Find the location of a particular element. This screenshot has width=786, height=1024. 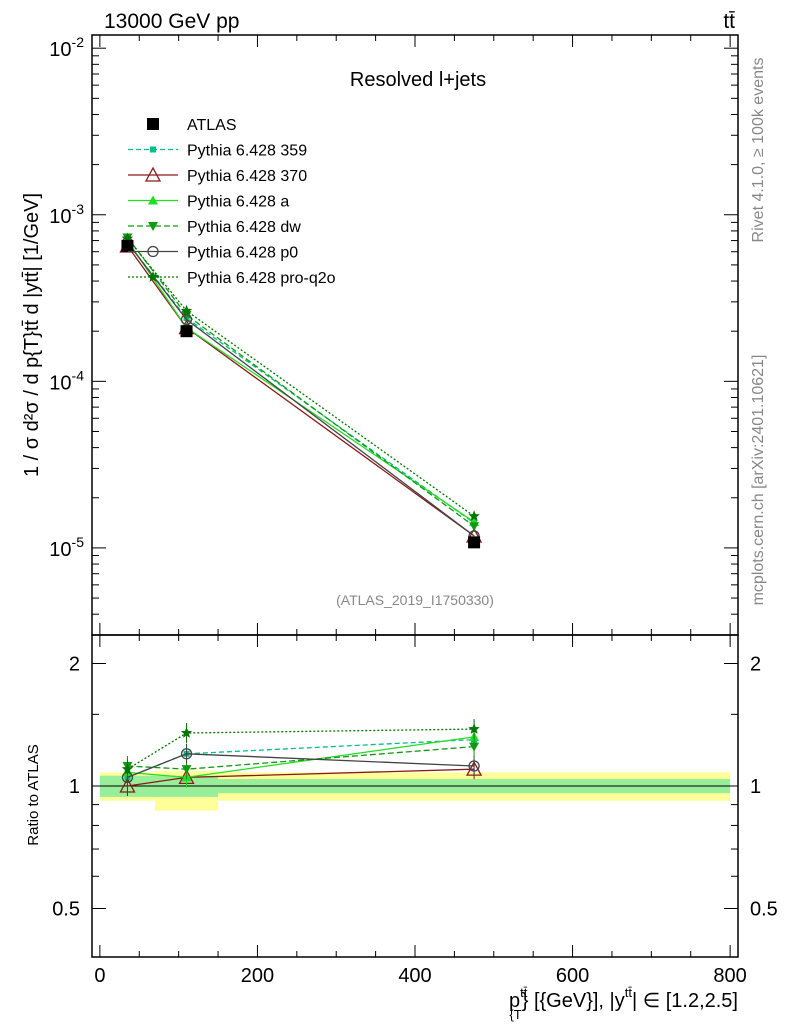

header-left: 13000 GeV pp is located at coordinates (171, 21).